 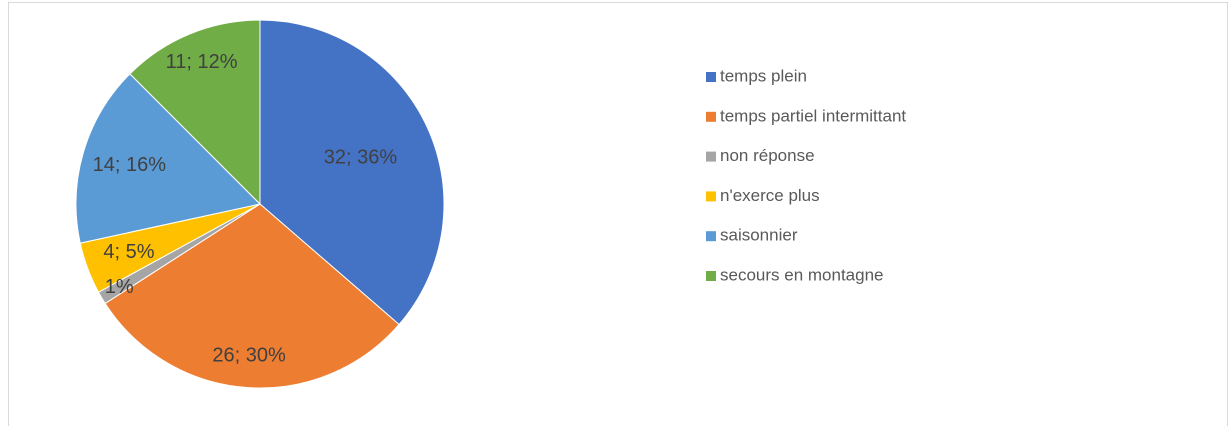 I want to click on data-label: 14; 16%, so click(x=130, y=165).